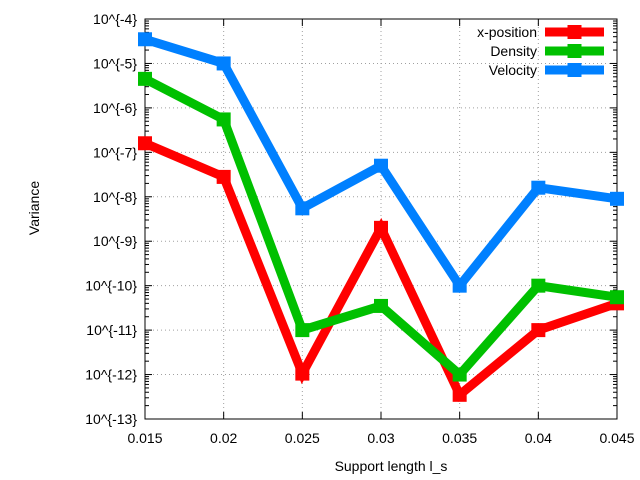 This screenshot has width=640, height=480. What do you see at coordinates (616, 438) in the screenshot?
I see `x-tick-label: 0.045` at bounding box center [616, 438].